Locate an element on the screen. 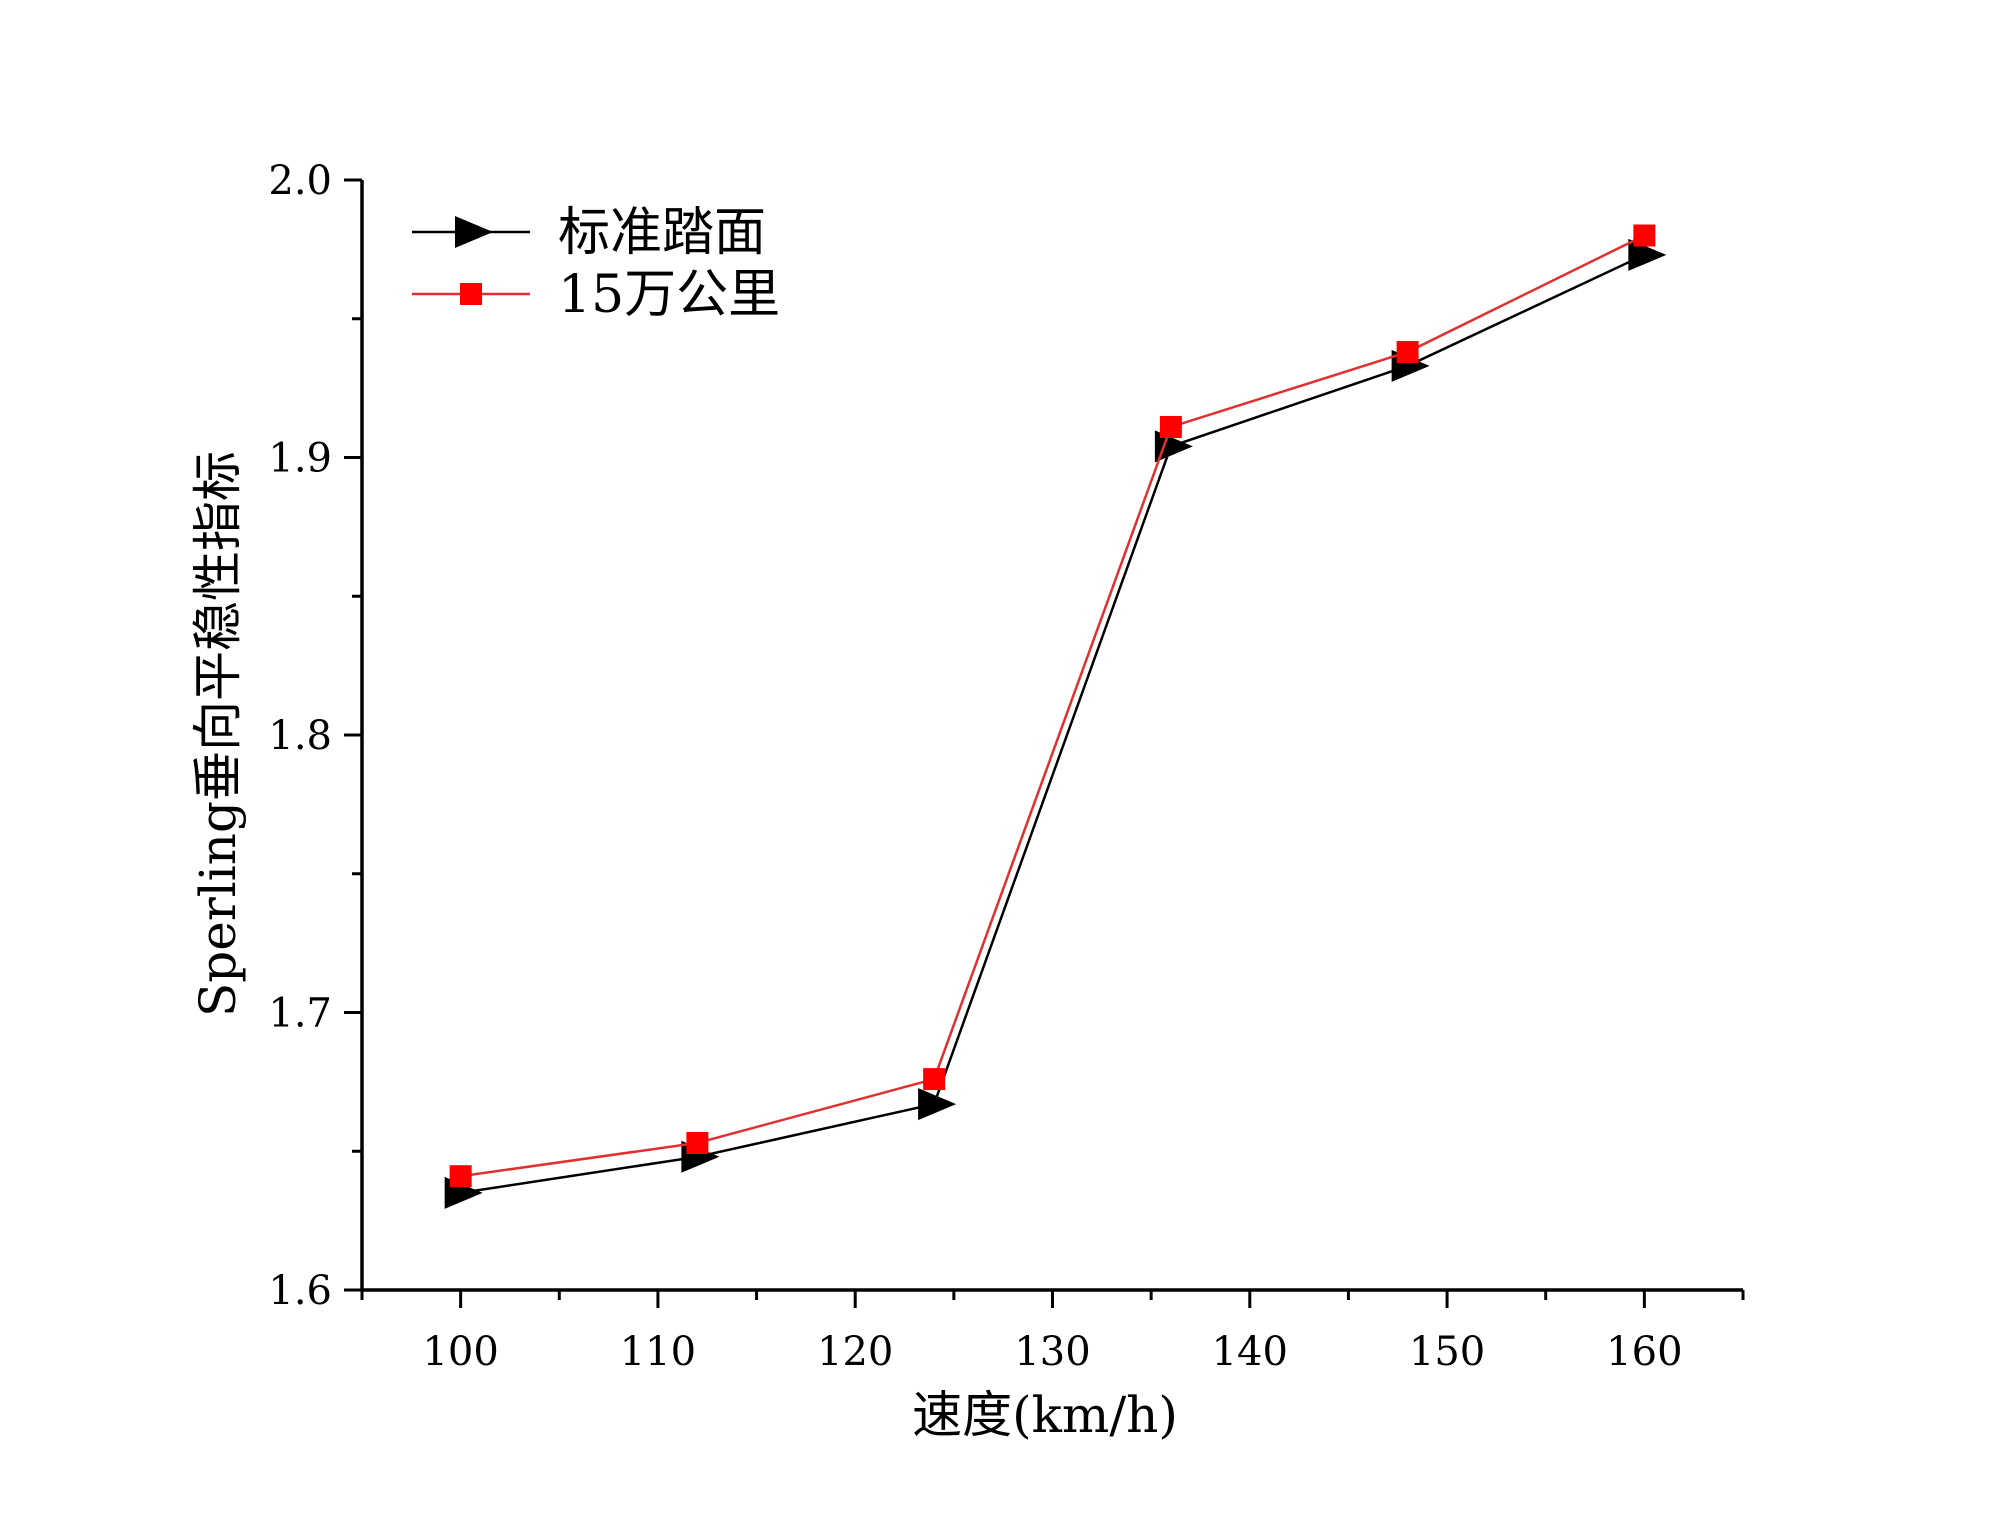  y-tick-label: 1.9 is located at coordinates (300, 459).